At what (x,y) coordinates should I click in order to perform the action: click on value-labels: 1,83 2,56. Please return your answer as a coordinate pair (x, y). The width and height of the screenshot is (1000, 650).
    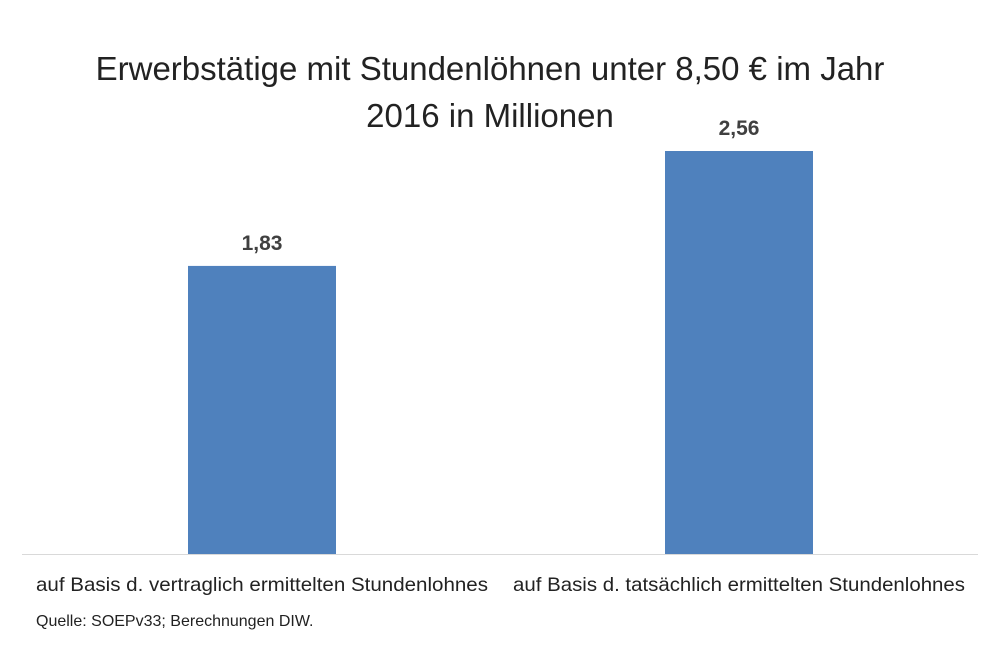
    Looking at the image, I should click on (501, 186).